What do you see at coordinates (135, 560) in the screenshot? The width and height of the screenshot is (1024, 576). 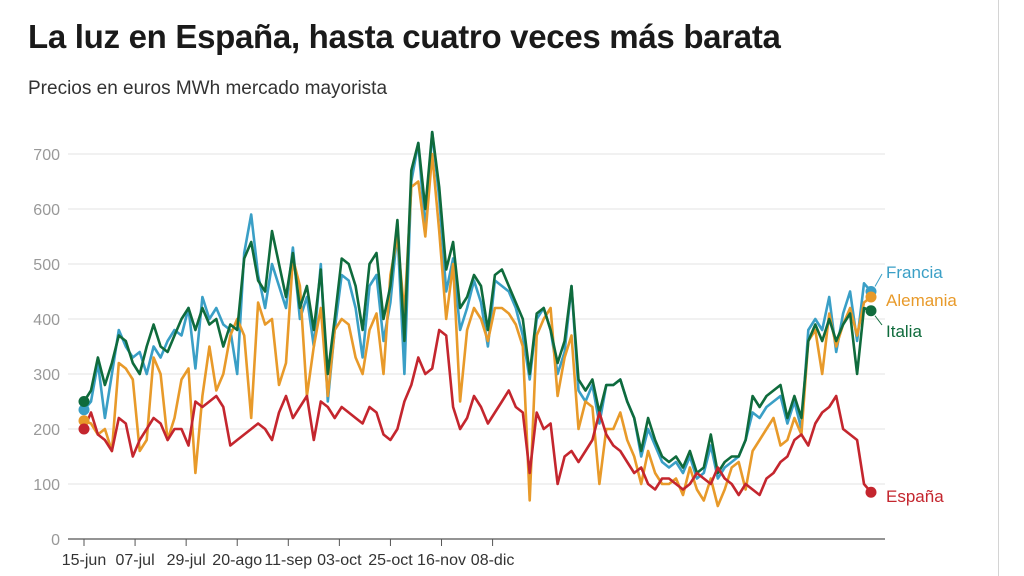 I see `x-tick-label: 07-jul` at bounding box center [135, 560].